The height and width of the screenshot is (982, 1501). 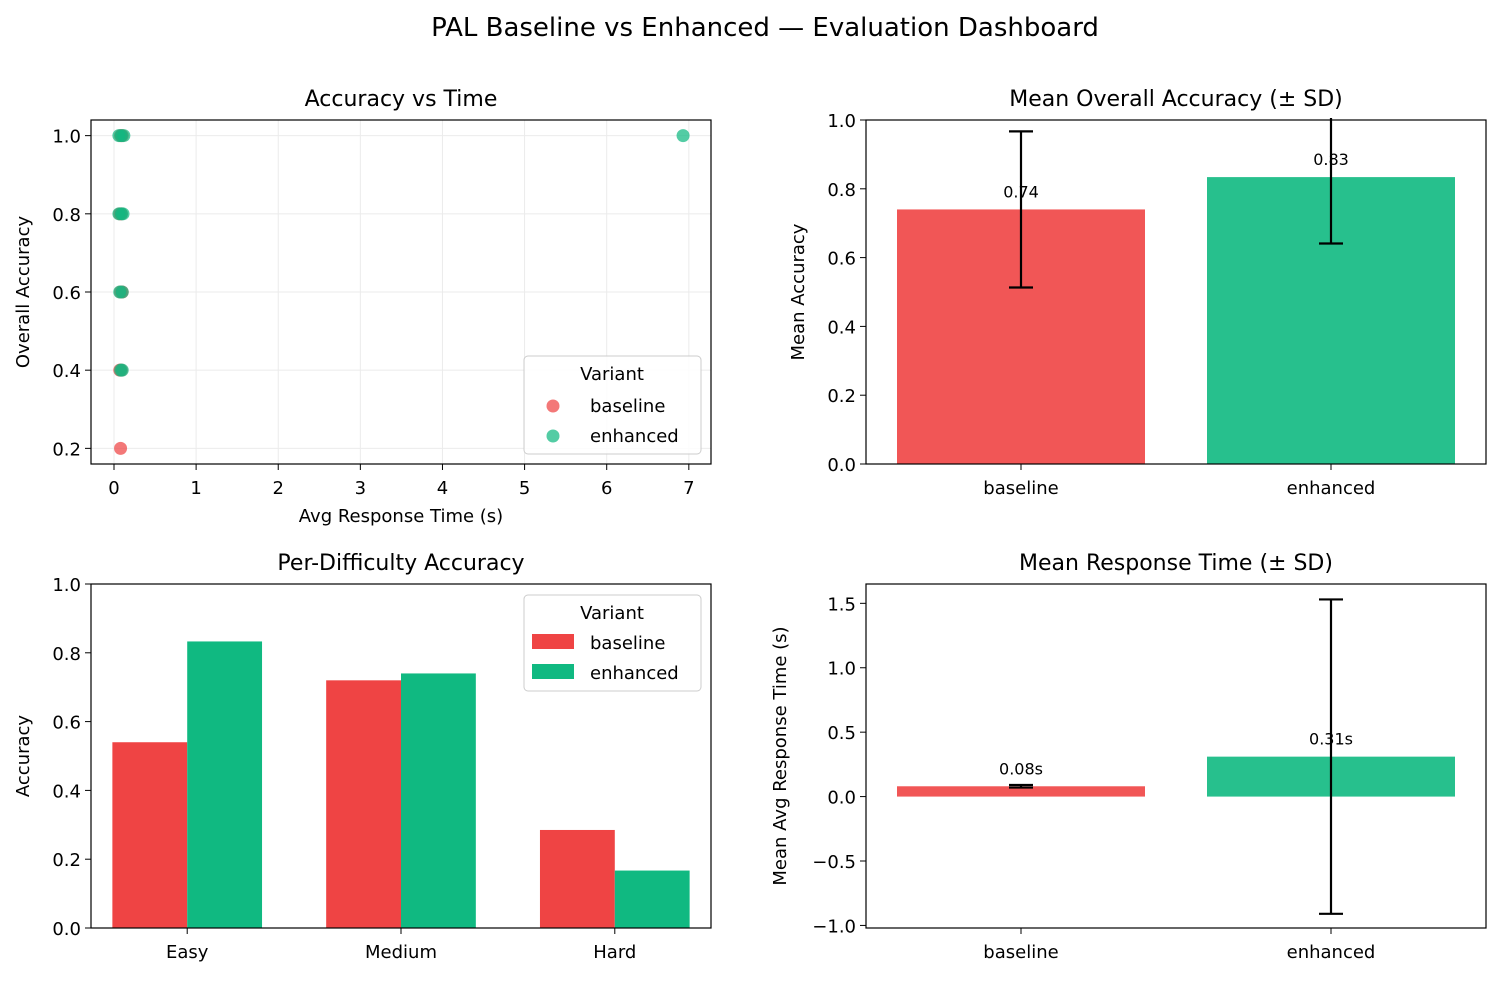 I want to click on x-tick-label: Medium, so click(x=401, y=952).